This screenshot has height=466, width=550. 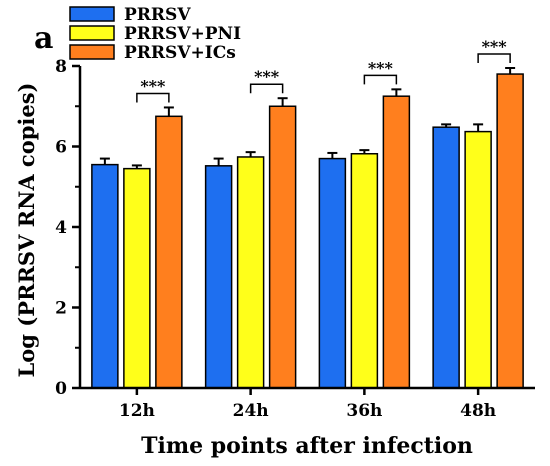 I want to click on y-tick-label: 0, so click(x=61, y=389).